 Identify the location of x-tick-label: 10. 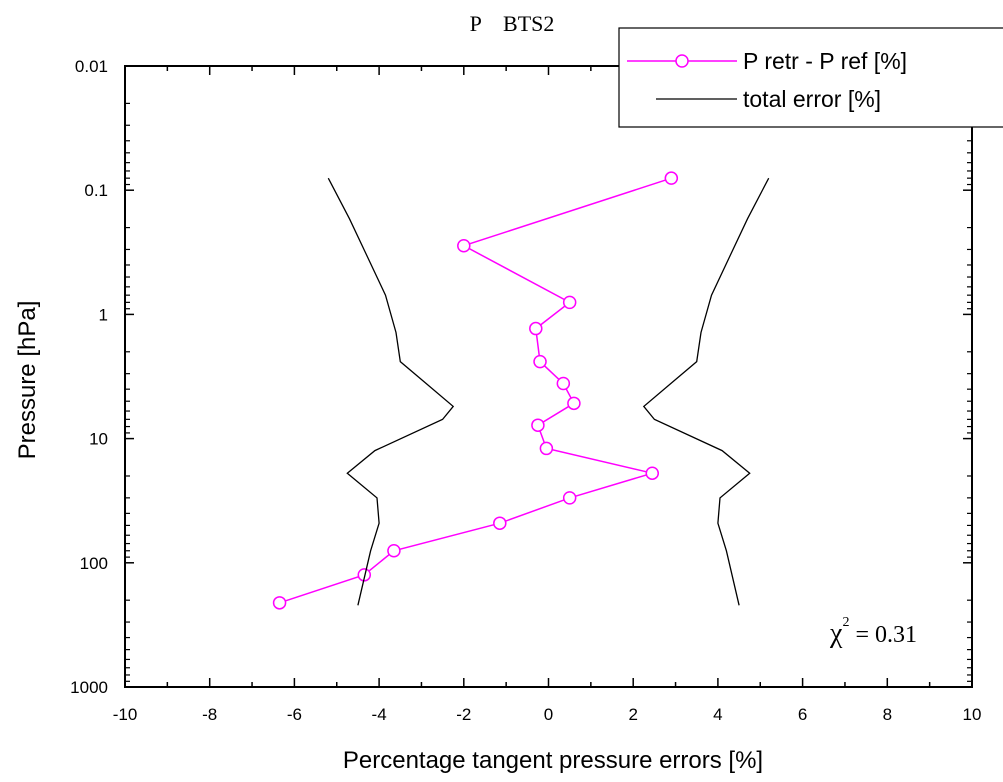
(972, 714).